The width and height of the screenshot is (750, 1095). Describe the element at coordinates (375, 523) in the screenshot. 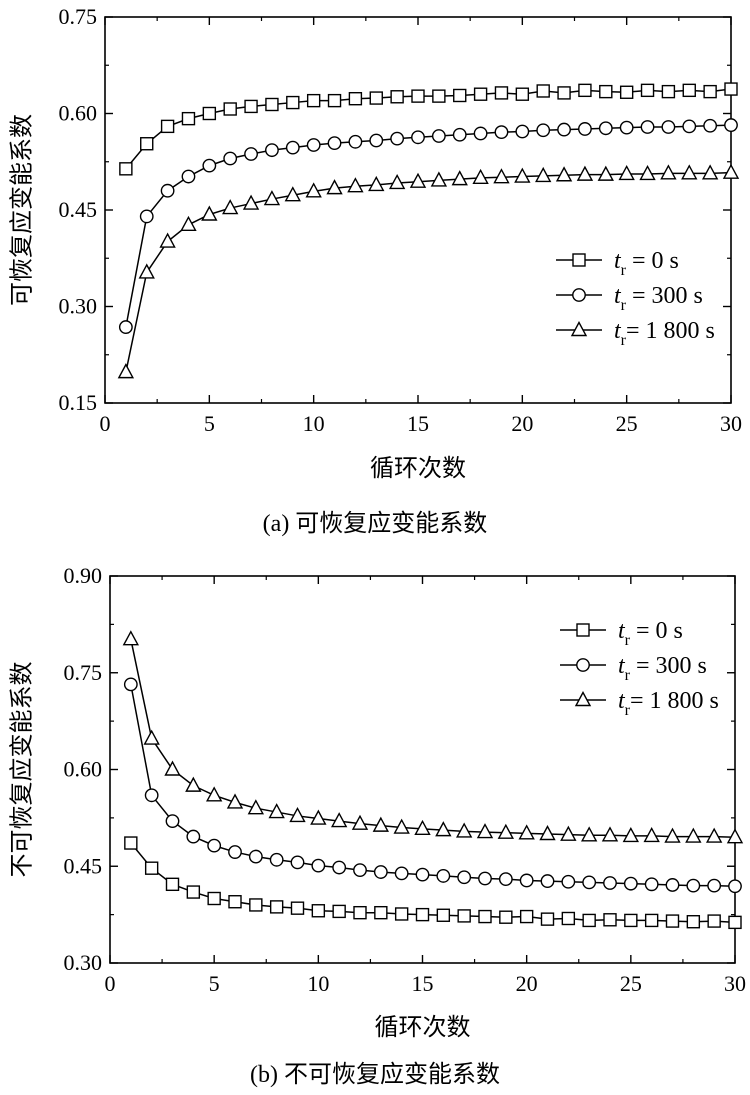

I see `panel-caption: (a) 可恢复应变能系数` at that location.